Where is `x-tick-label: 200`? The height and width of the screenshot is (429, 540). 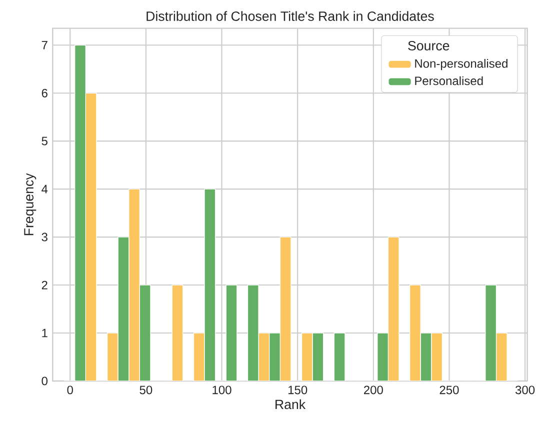 x-tick-label: 200 is located at coordinates (373, 390).